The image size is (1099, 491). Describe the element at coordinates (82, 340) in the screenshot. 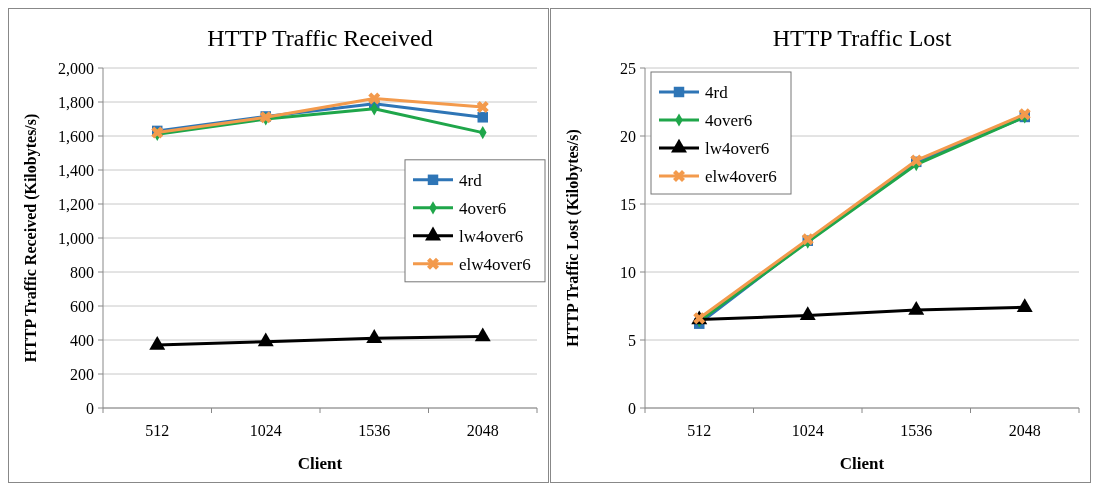

I see `y-tick-label: 400` at that location.